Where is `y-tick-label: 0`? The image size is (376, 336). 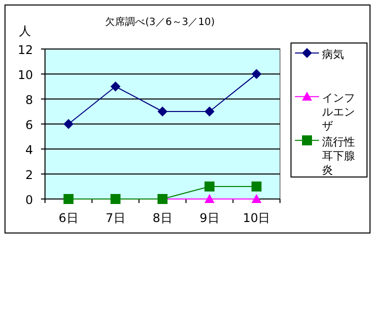
y-tick-label: 0 is located at coordinates (29, 200).